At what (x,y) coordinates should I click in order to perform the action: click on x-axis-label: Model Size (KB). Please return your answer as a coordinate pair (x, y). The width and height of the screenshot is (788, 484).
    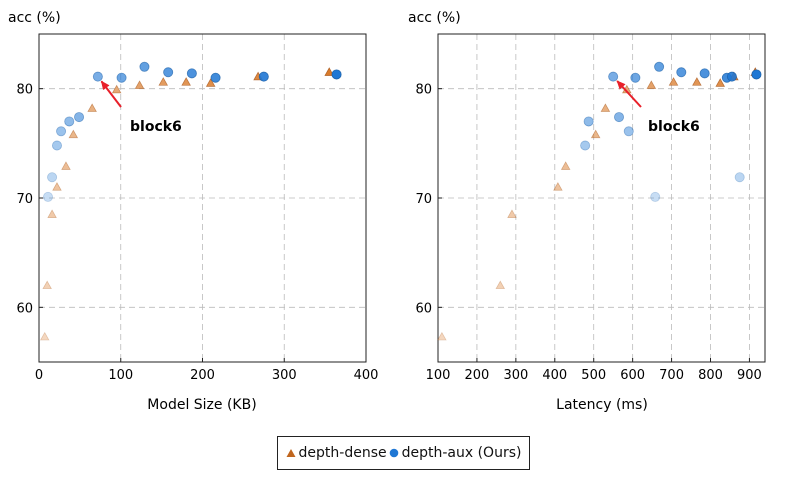
    Looking at the image, I should click on (201, 405).